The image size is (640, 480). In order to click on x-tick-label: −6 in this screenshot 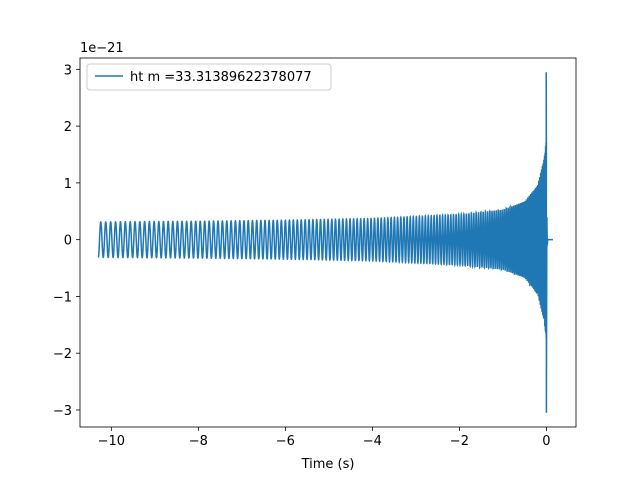, I will do `click(285, 441)`.